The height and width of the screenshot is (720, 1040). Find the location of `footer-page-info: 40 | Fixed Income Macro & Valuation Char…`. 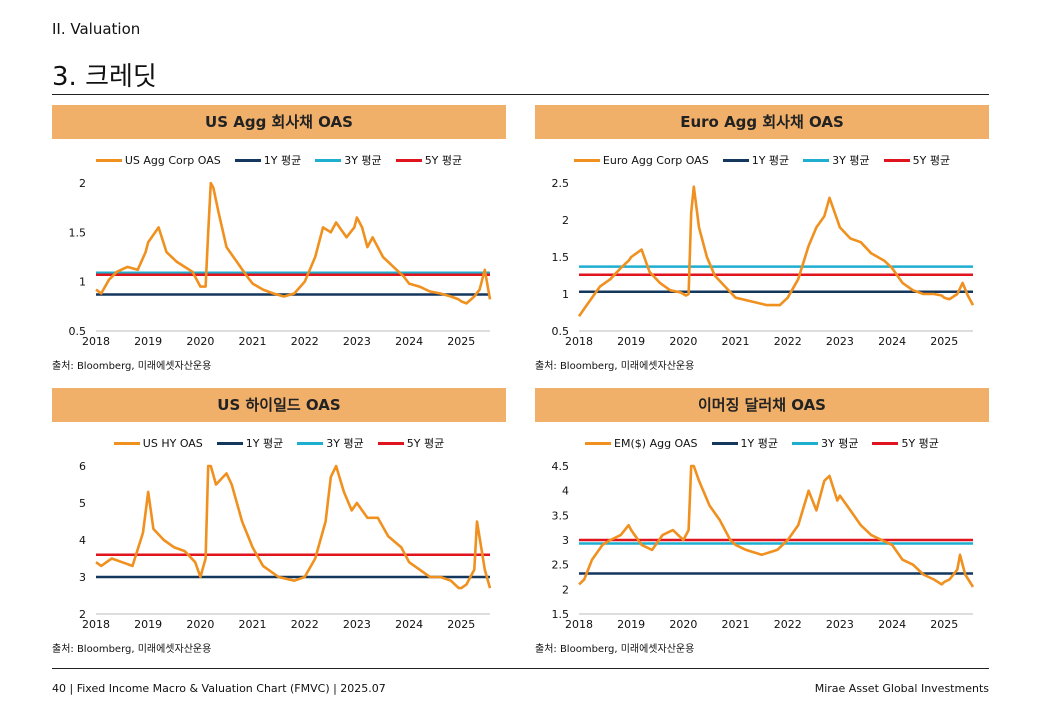

footer-page-info: 40 | Fixed Income Macro & Valuation Char… is located at coordinates (219, 688).